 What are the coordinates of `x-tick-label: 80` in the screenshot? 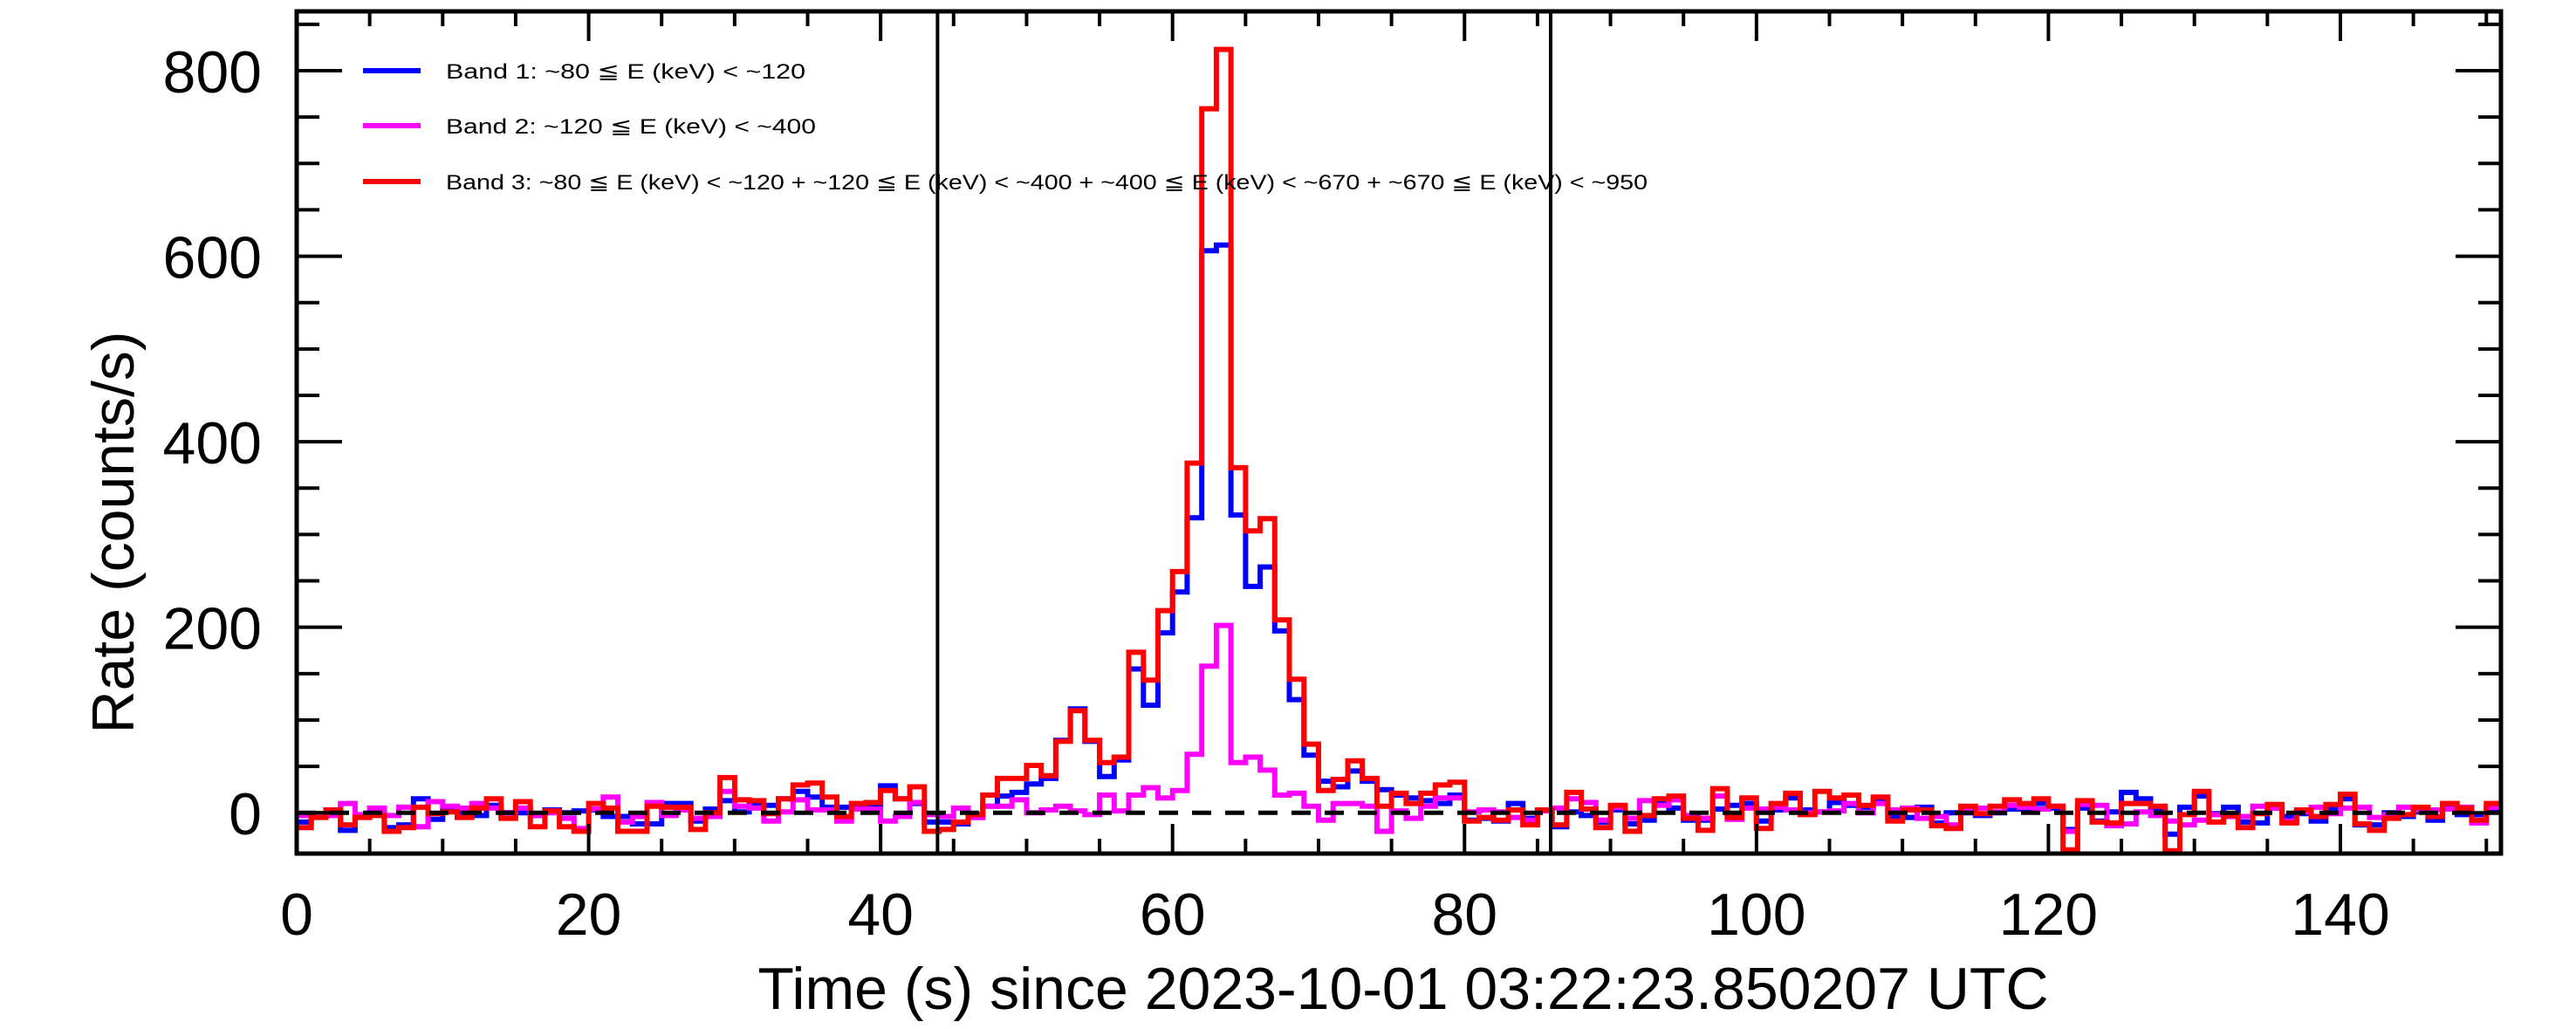 It's located at (1464, 915).